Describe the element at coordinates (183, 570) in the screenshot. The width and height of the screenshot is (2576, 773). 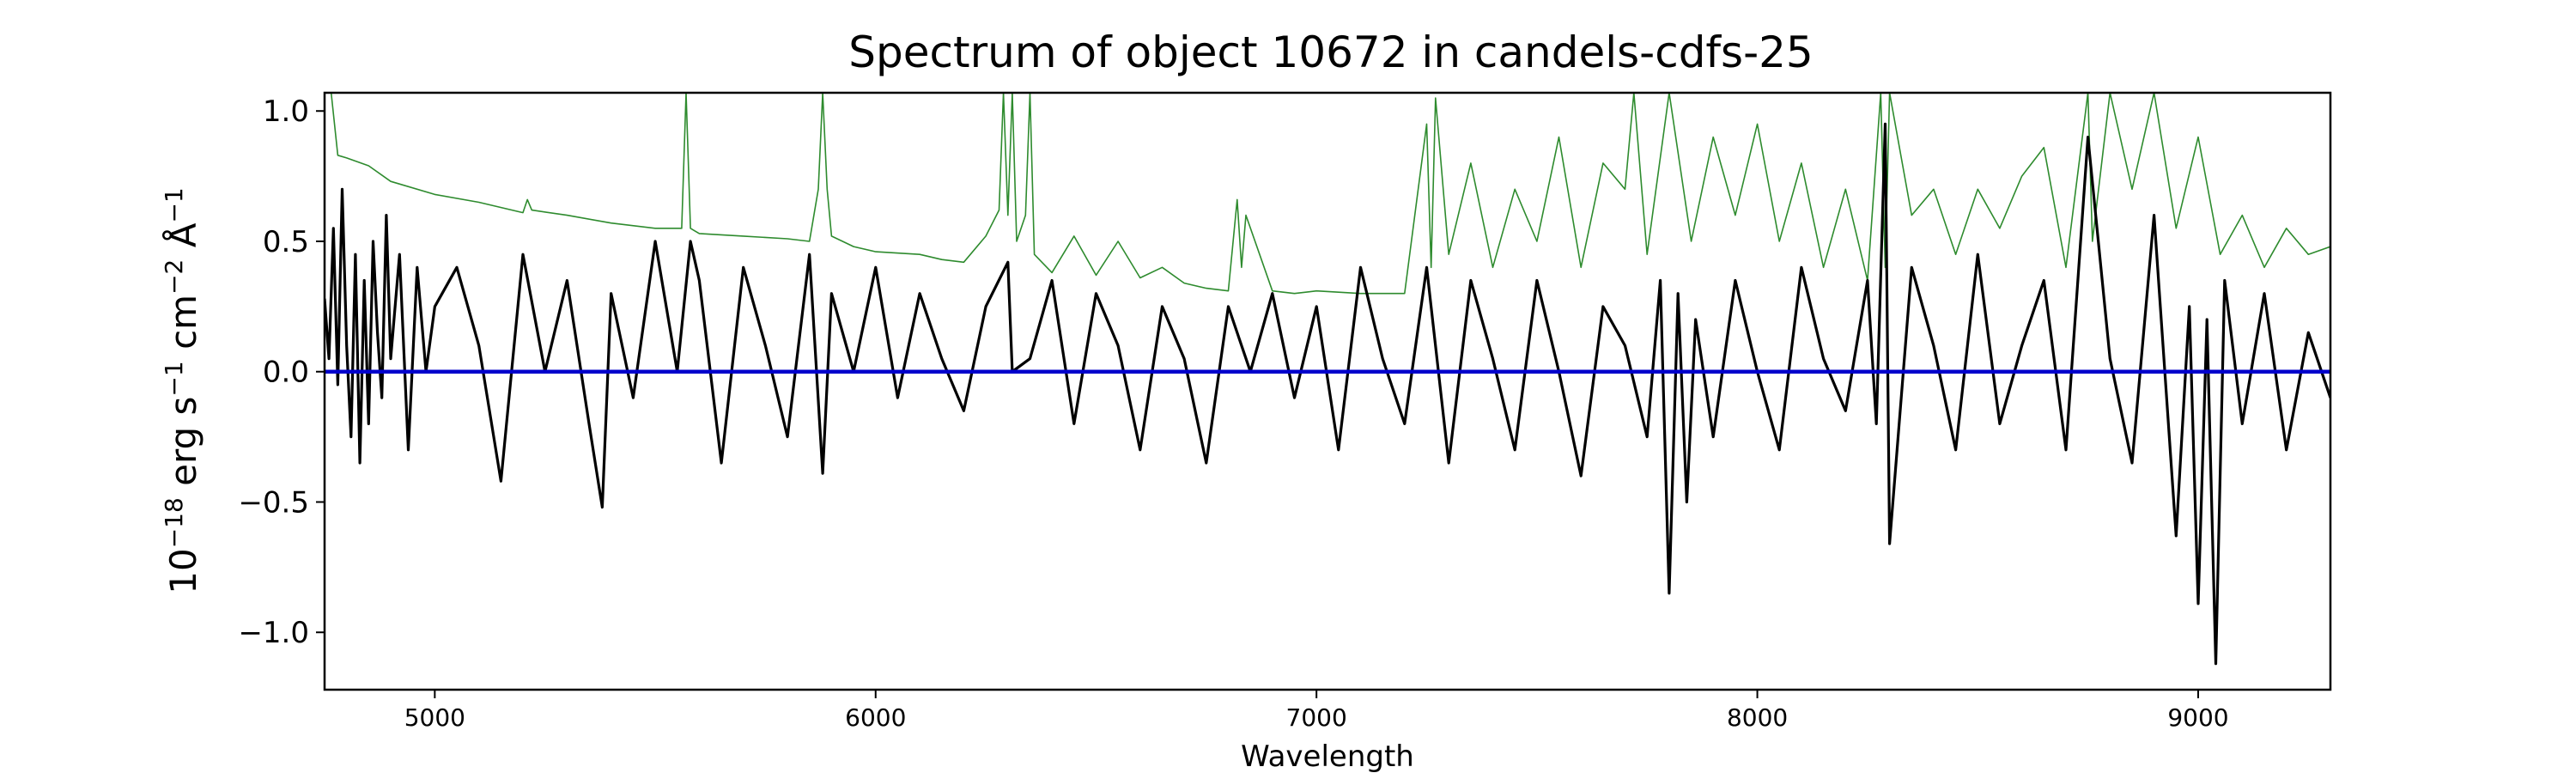
I see `y-label-base: 10` at that location.